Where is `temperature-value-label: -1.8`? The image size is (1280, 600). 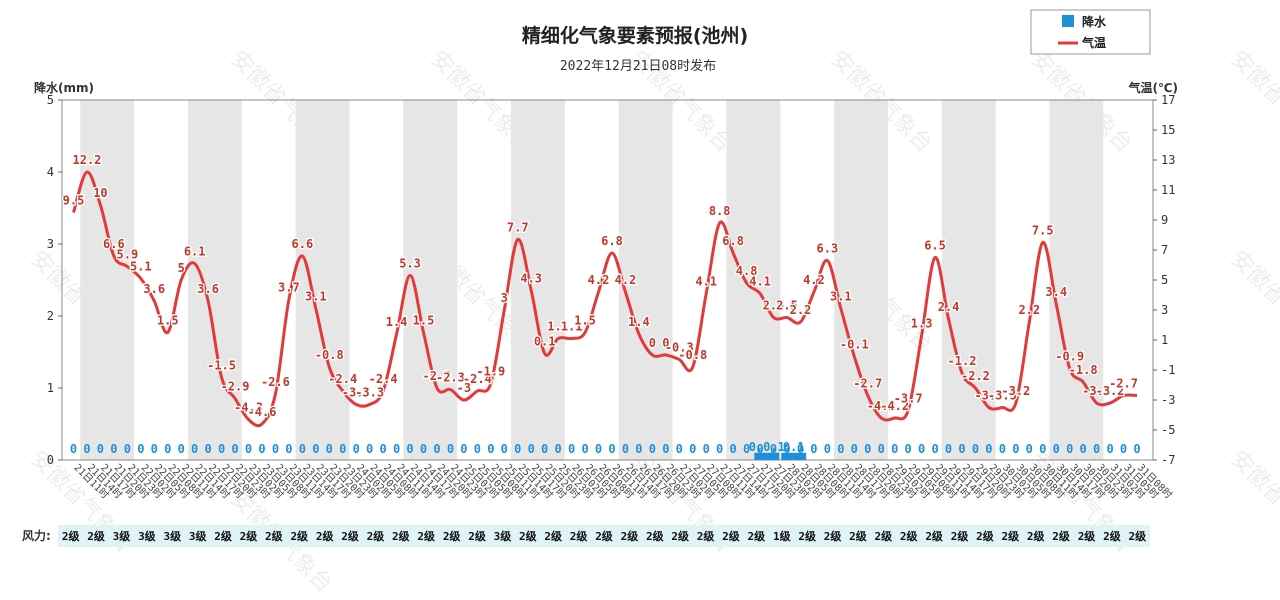 temperature-value-label: -1.8 is located at coordinates (1083, 370).